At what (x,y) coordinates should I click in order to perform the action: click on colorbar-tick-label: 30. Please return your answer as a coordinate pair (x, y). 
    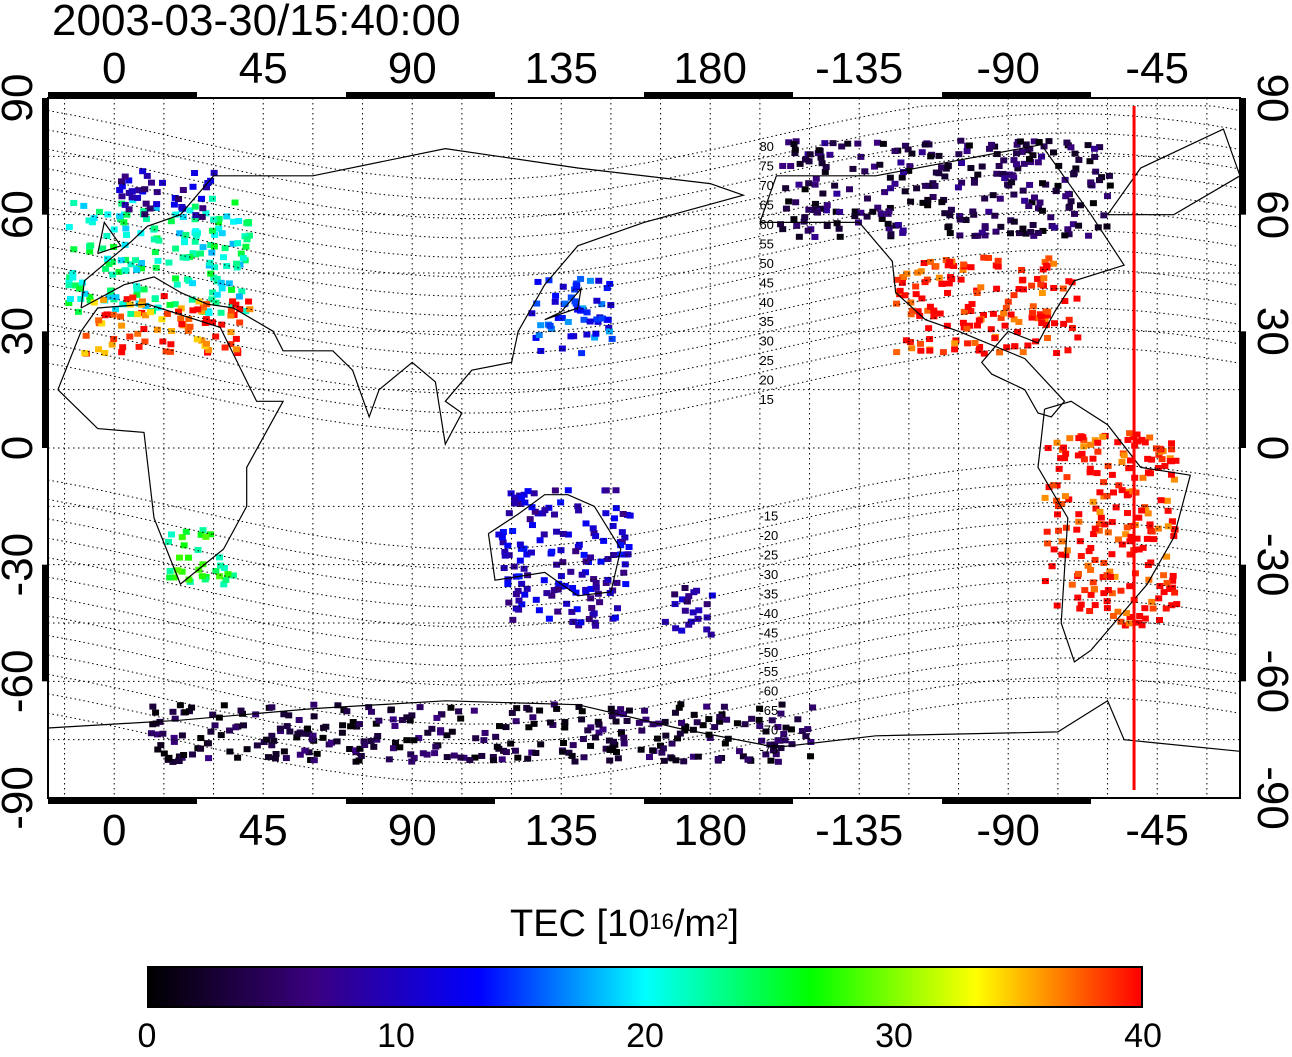
    Looking at the image, I should click on (894, 1036).